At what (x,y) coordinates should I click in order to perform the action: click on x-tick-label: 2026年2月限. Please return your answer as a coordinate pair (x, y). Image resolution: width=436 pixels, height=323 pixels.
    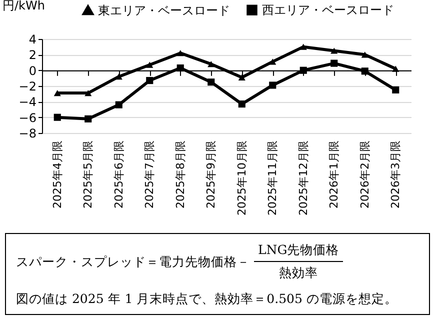
    Looking at the image, I should click on (365, 174).